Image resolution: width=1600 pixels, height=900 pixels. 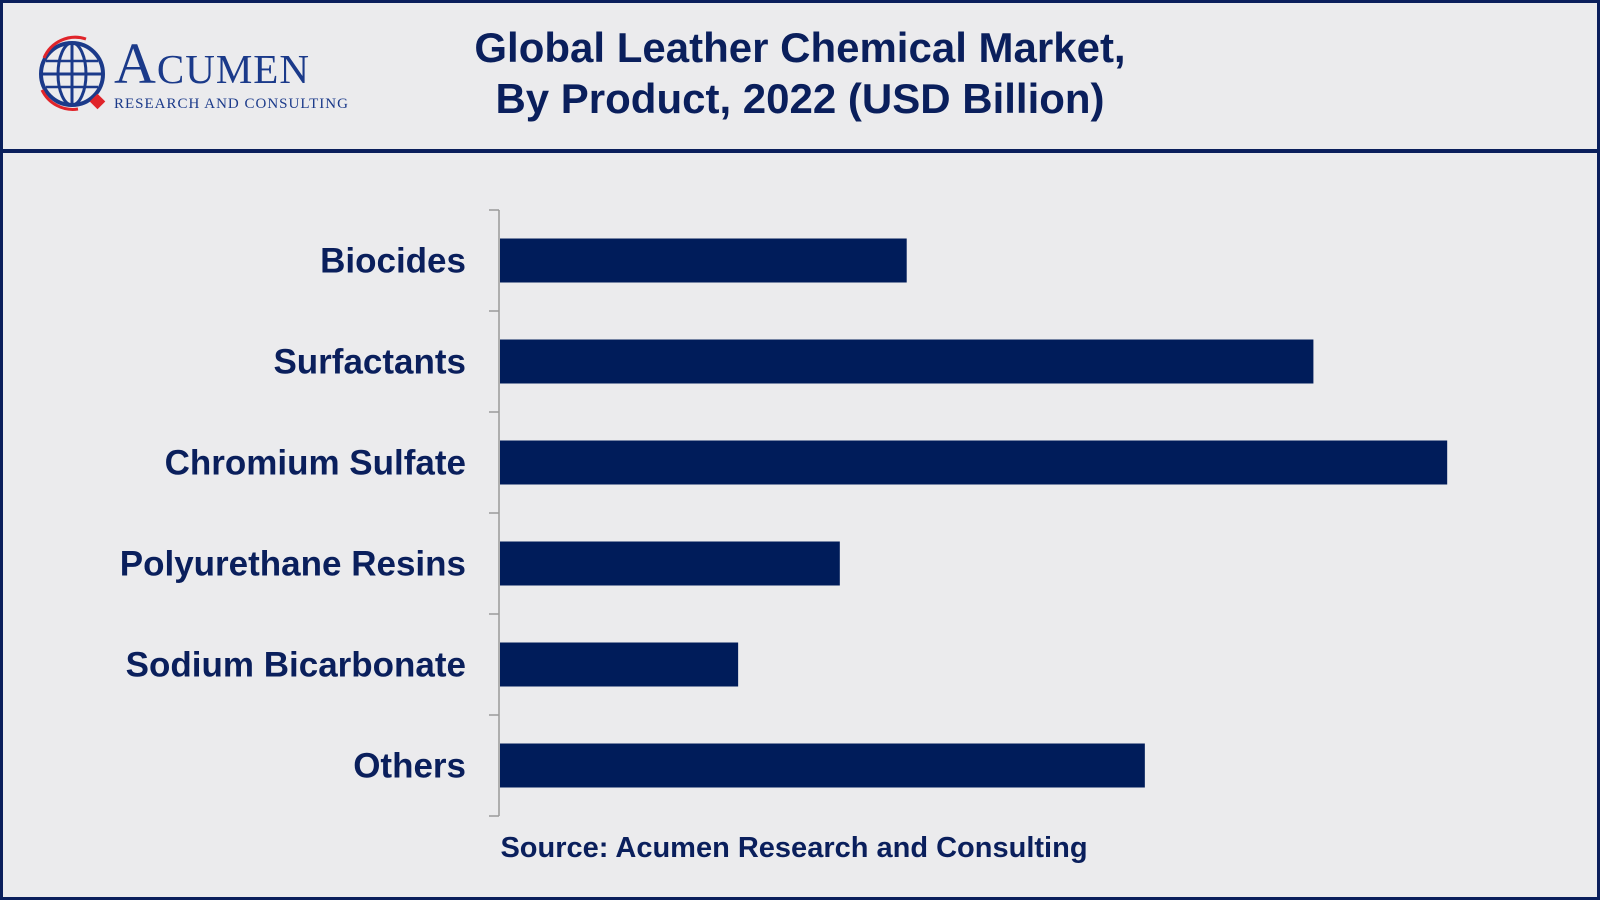 What do you see at coordinates (296, 665) in the screenshot?
I see `category-label: Sodium Bicarbonate` at bounding box center [296, 665].